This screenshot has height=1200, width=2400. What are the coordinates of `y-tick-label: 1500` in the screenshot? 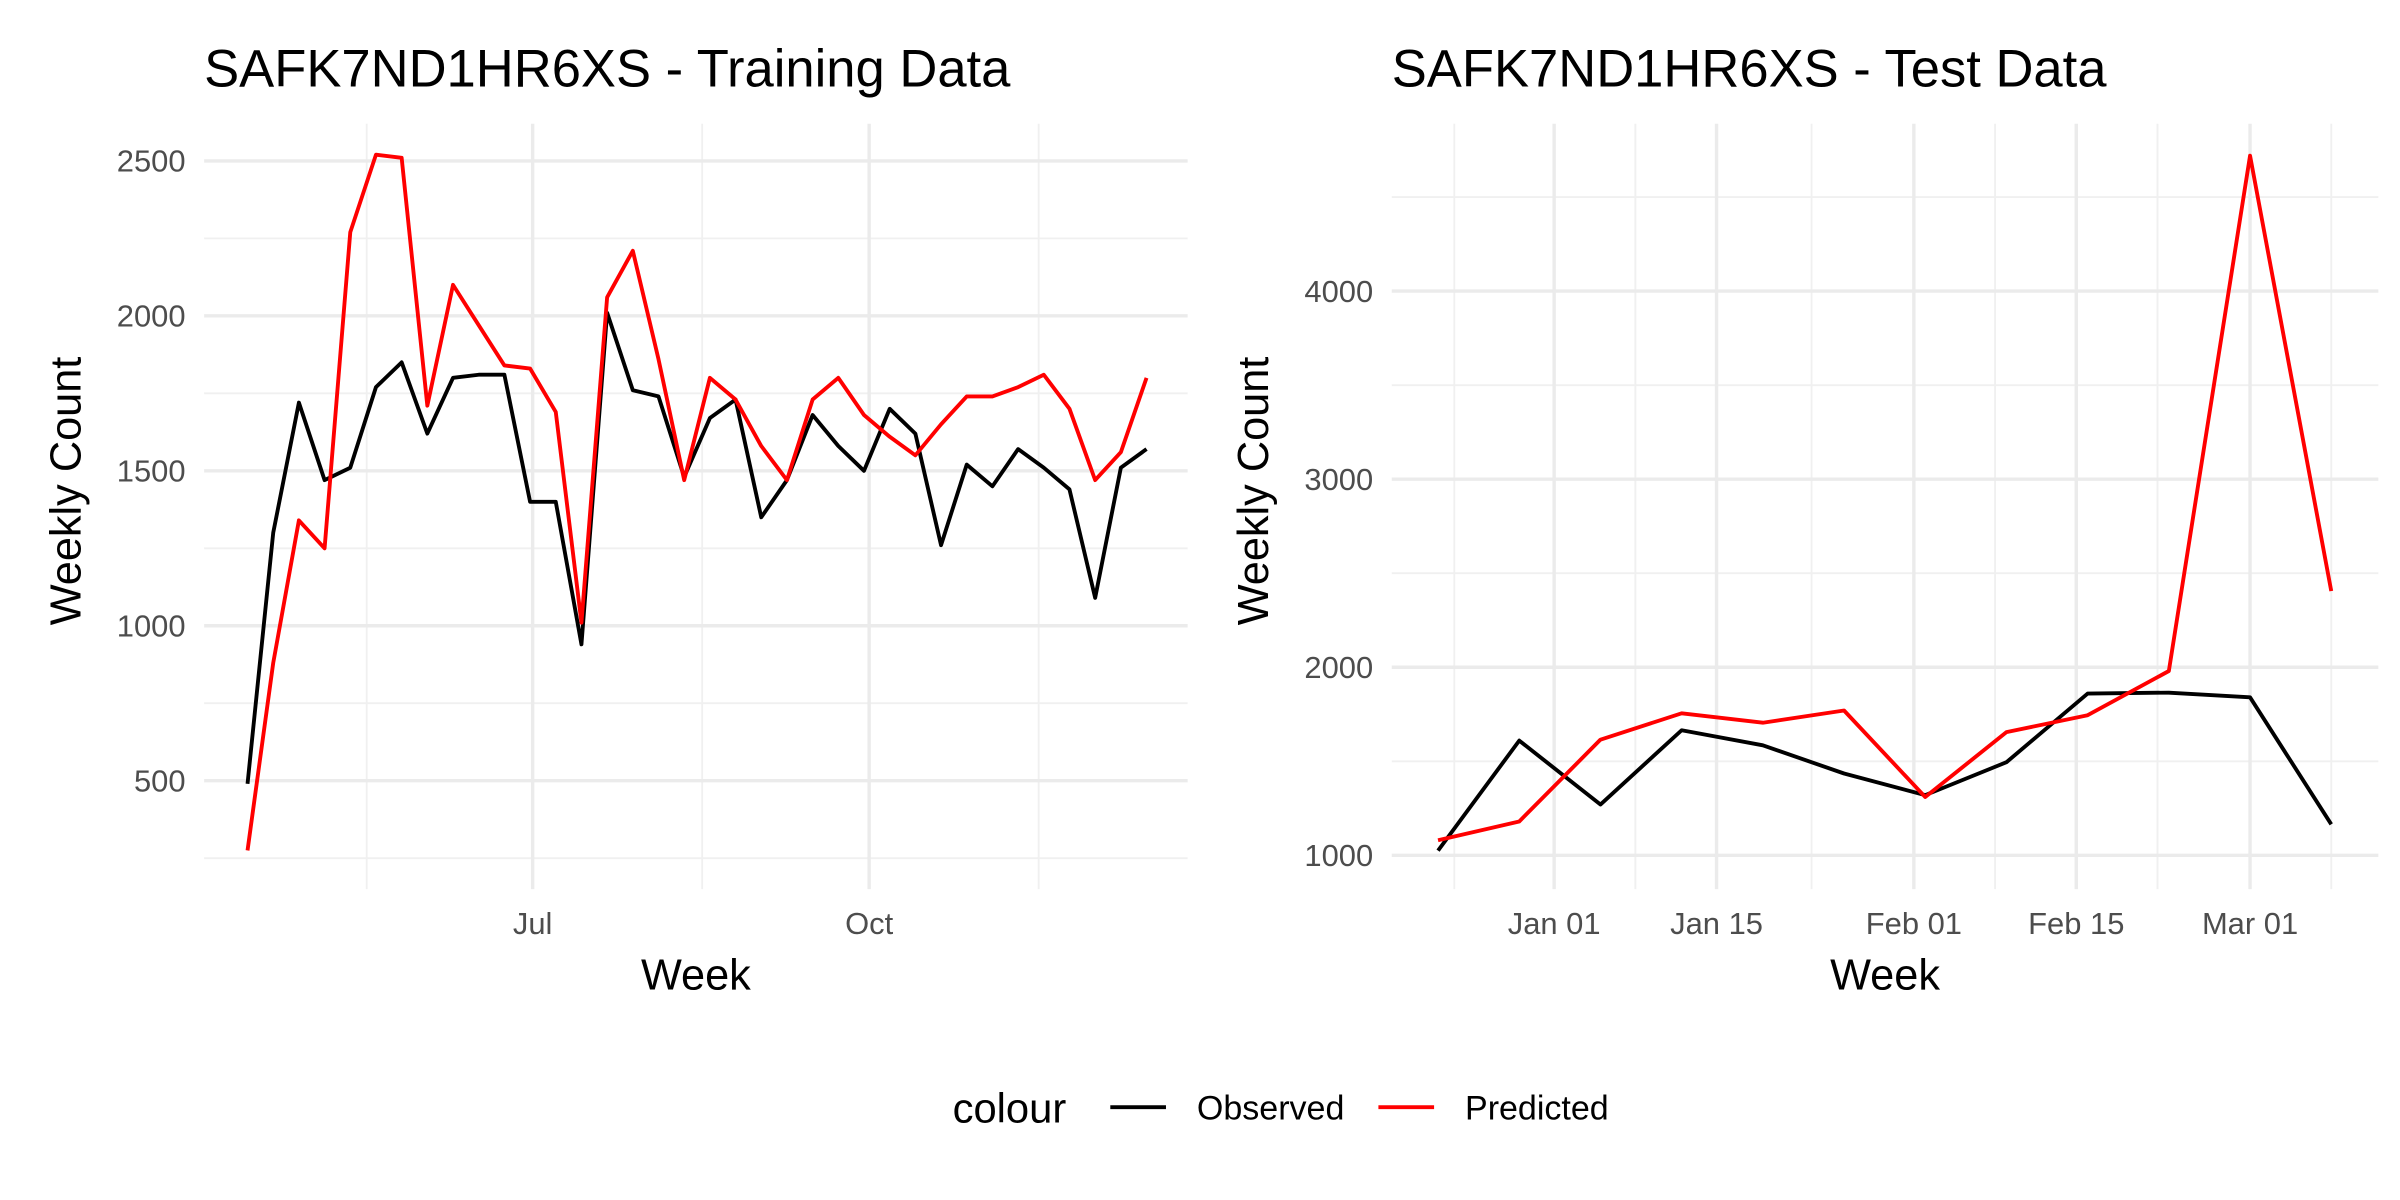 It's located at (151, 471).